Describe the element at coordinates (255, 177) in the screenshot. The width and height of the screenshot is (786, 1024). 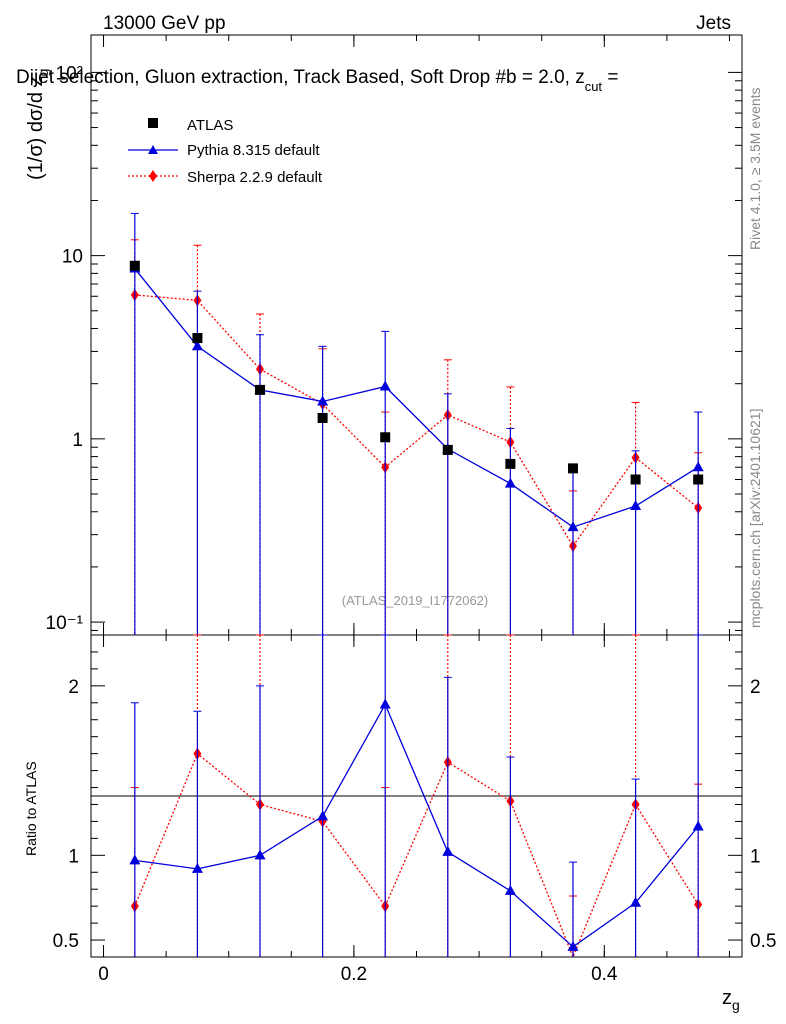
I see `legend-sherpa-label: Sherpa 2.2.9 default` at that location.